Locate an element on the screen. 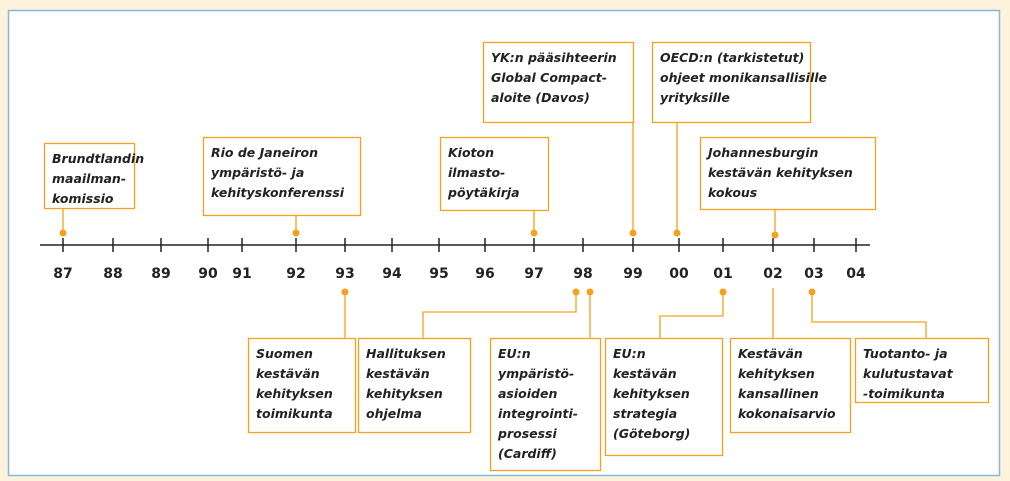 Image resolution: width=1010 pixels, height=481 pixels. event-text: asioiden is located at coordinates (527, 393).